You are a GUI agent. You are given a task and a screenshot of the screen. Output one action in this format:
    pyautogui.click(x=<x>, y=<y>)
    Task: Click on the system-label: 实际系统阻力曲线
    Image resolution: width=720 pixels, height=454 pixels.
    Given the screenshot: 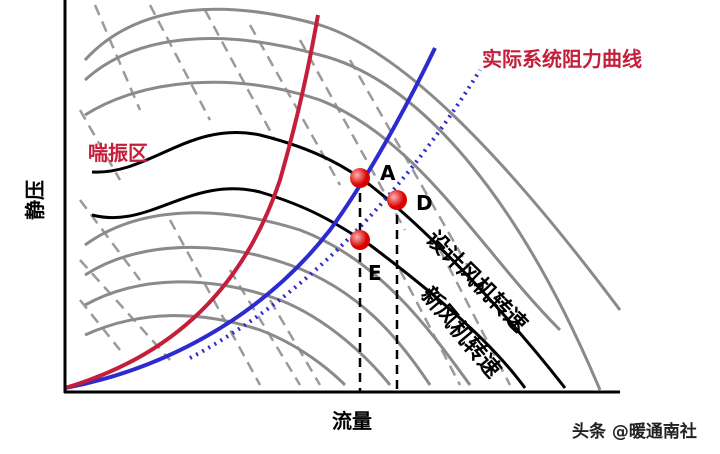 What is the action you would take?
    pyautogui.click(x=562, y=59)
    